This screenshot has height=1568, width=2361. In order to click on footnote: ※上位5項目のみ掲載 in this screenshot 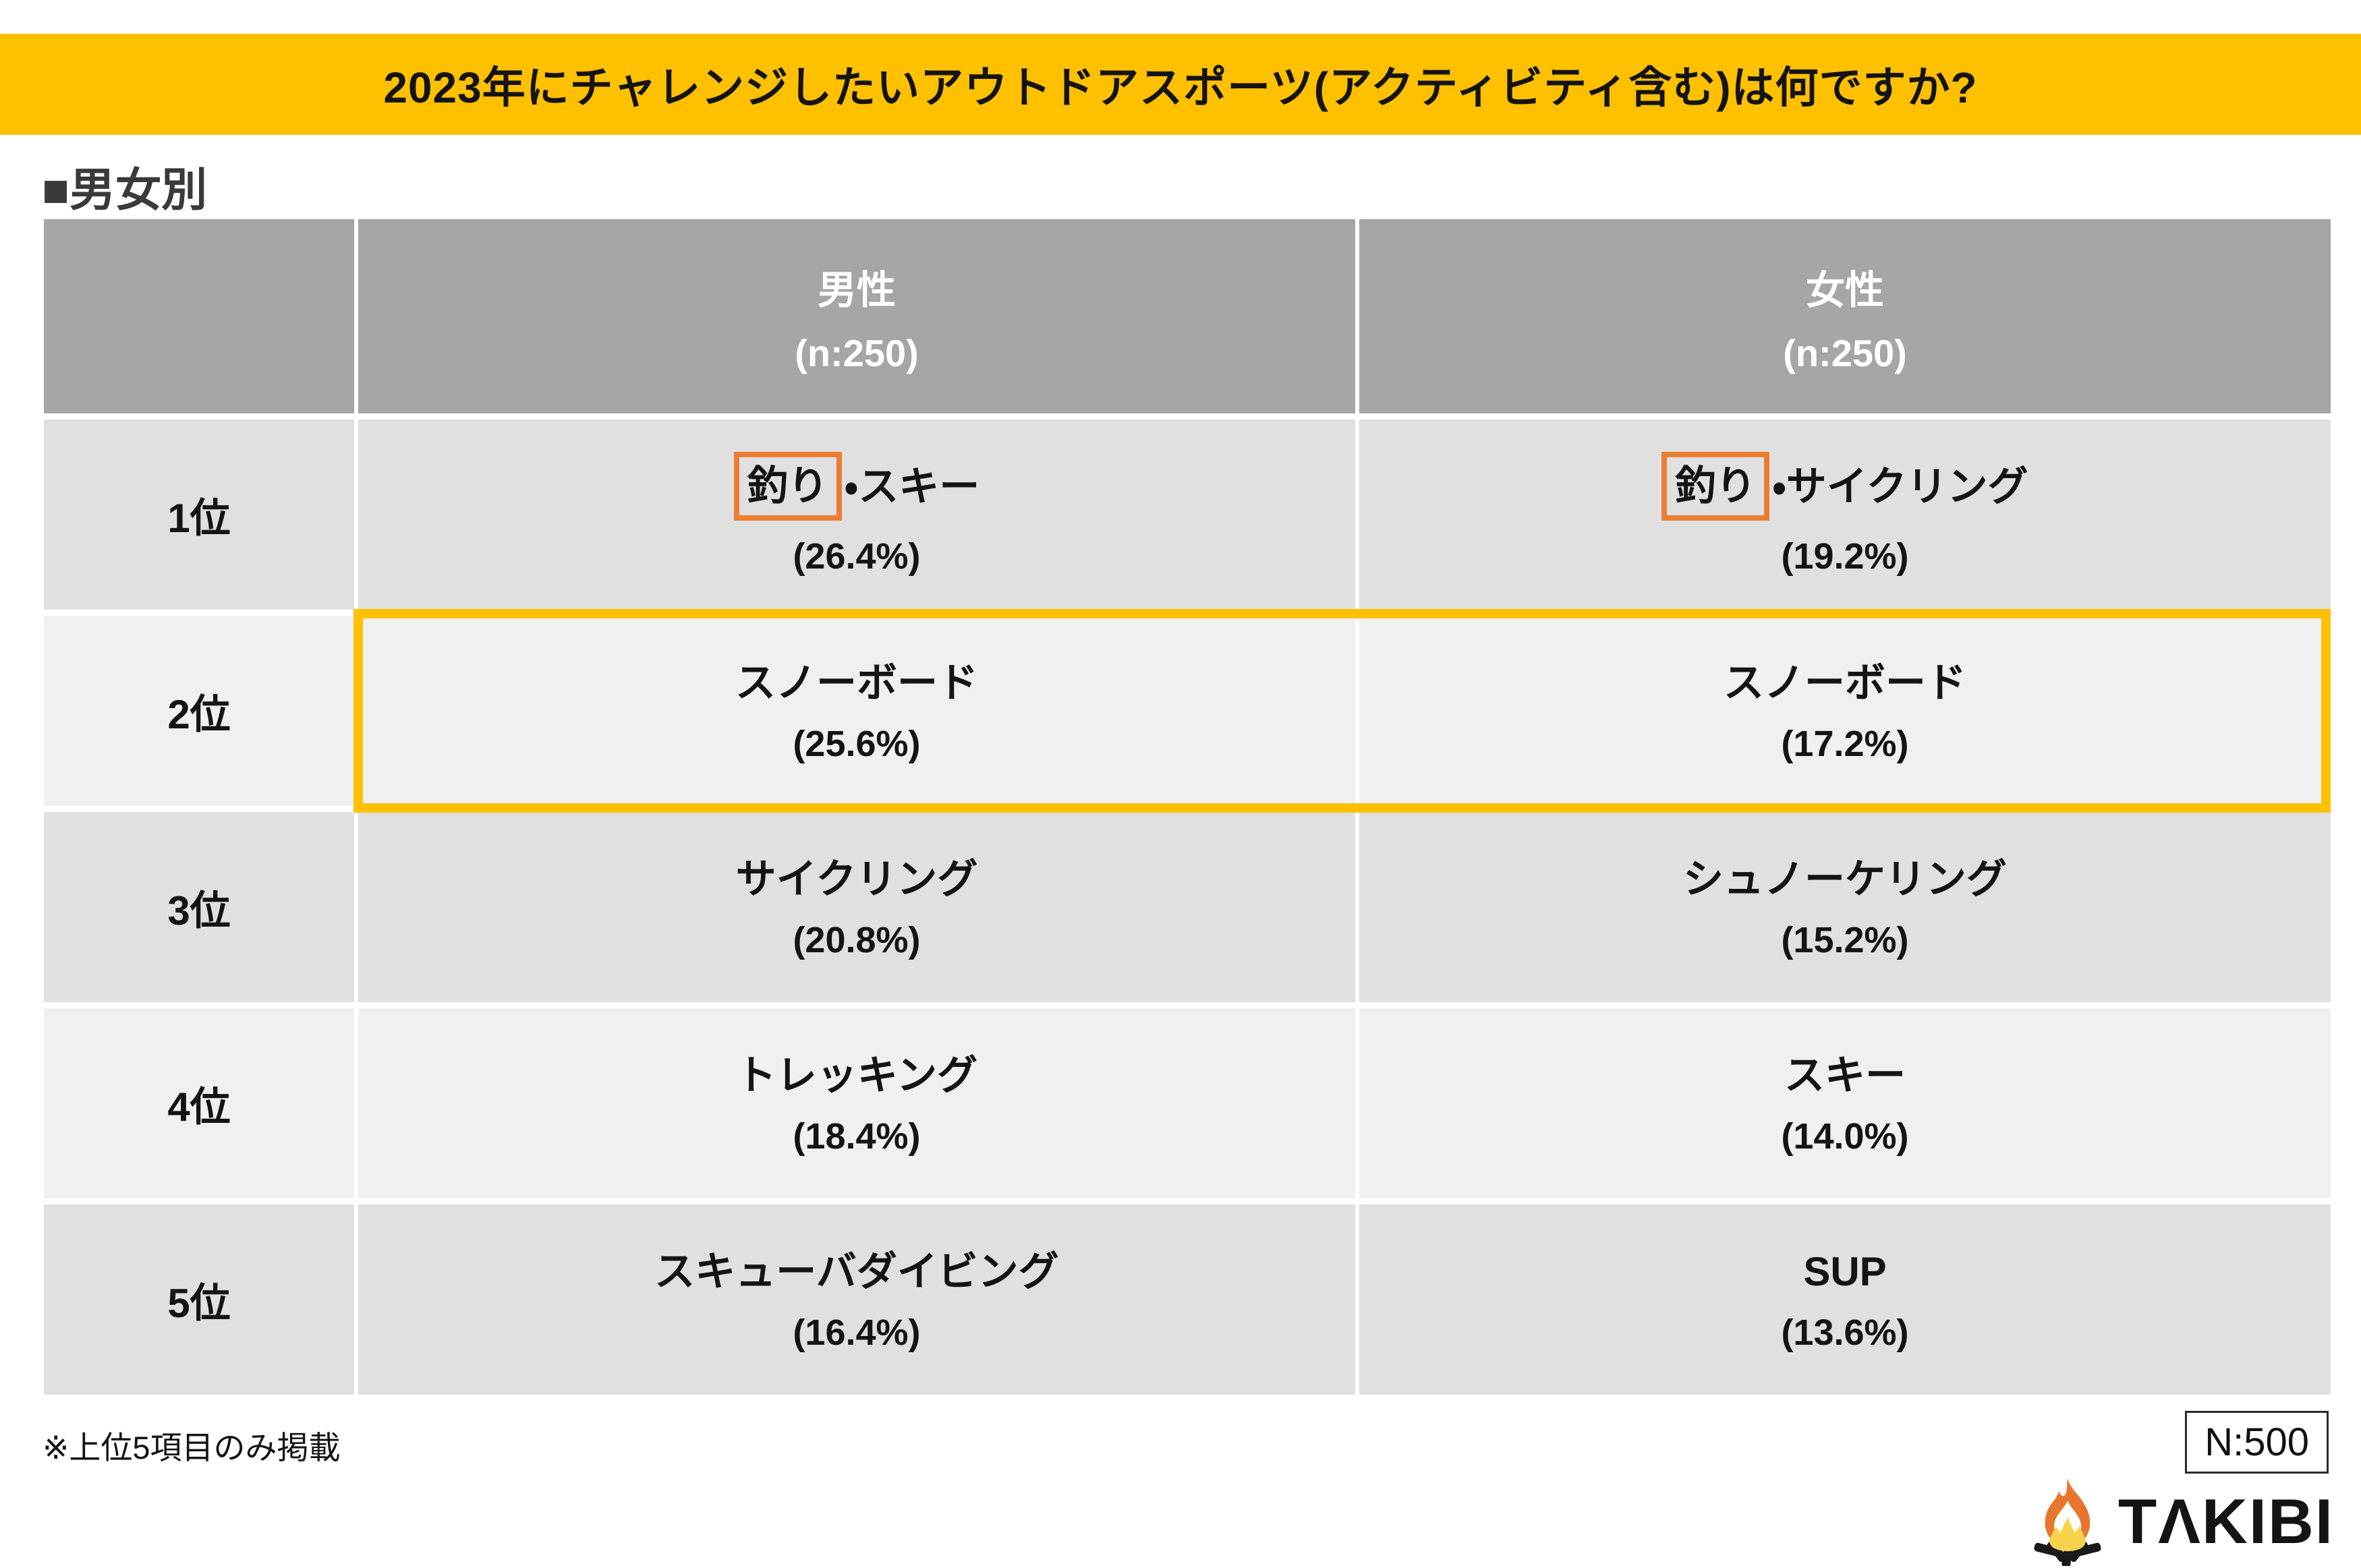, I will do `click(191, 1447)`.